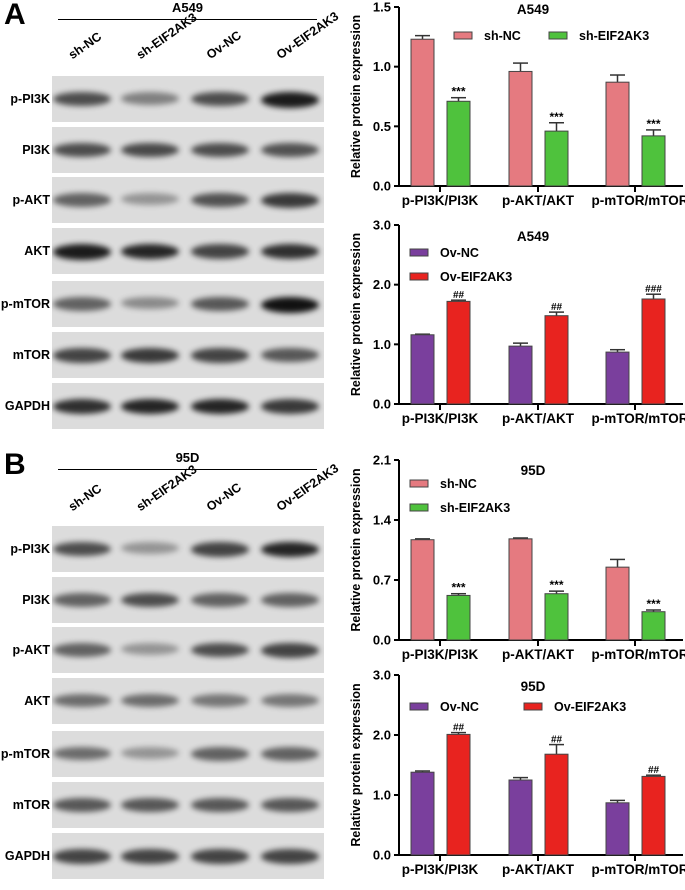  I want to click on chart-title: A549, so click(533, 236).